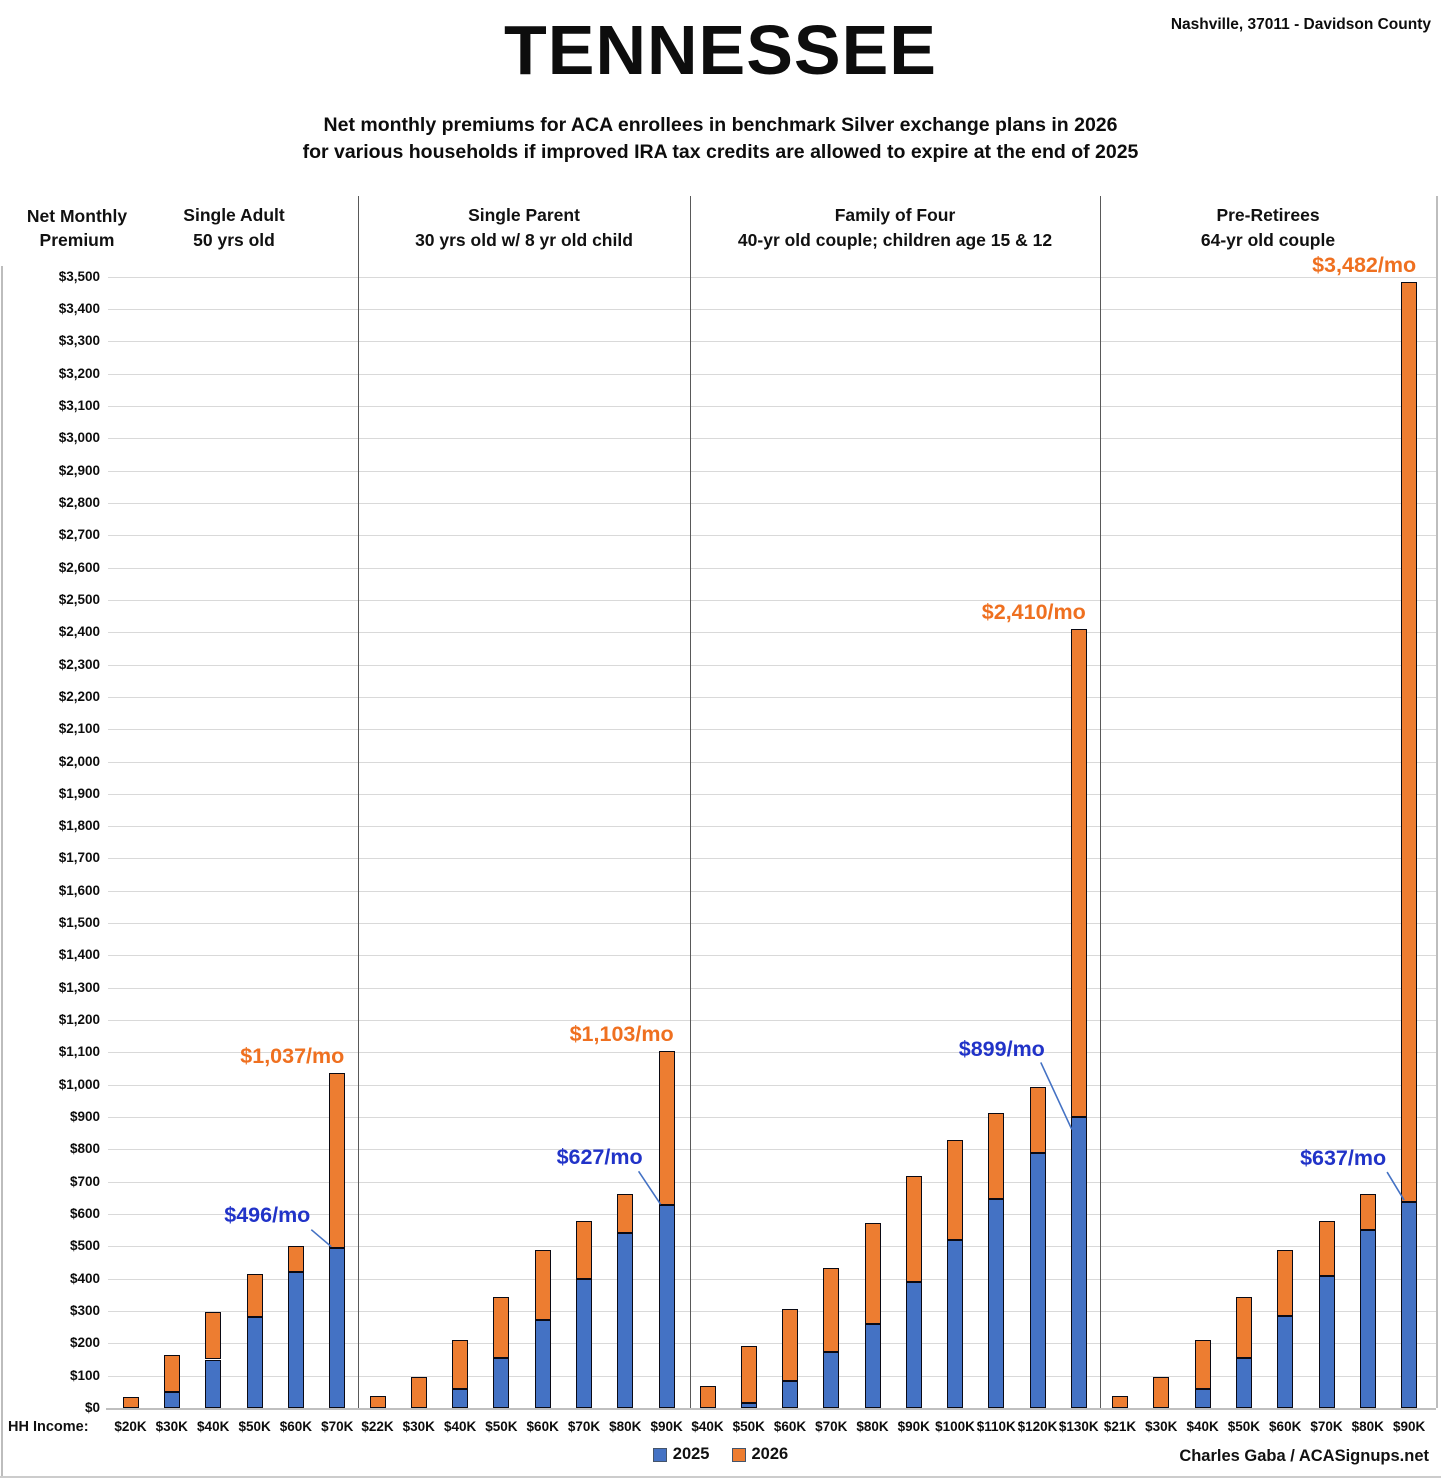 The image size is (1441, 1480). What do you see at coordinates (79, 308) in the screenshot?
I see `y-axis-label: $3,400` at bounding box center [79, 308].